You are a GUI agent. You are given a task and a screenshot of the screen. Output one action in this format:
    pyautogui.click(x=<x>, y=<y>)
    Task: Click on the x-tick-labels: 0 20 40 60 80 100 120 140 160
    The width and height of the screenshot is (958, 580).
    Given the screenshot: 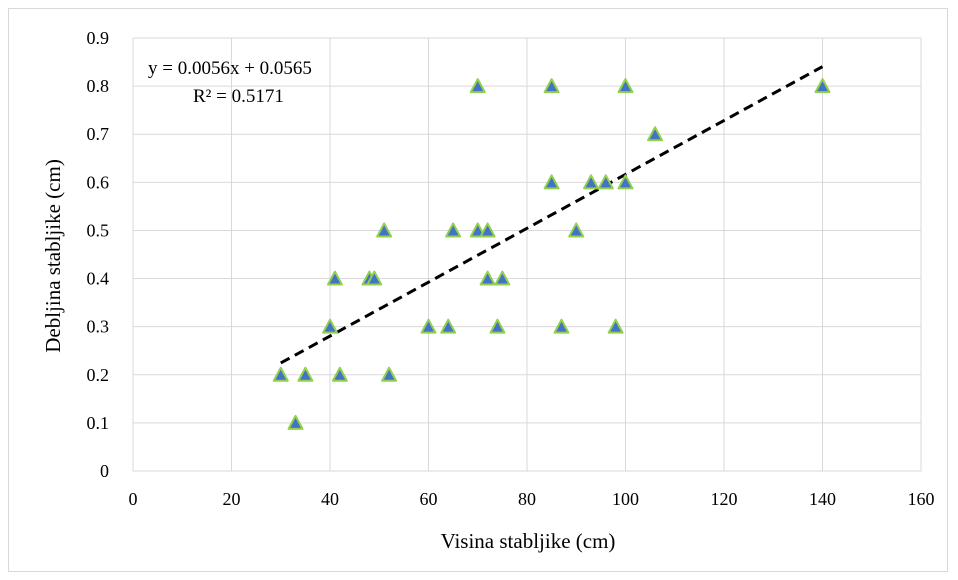 What is the action you would take?
    pyautogui.click(x=532, y=499)
    